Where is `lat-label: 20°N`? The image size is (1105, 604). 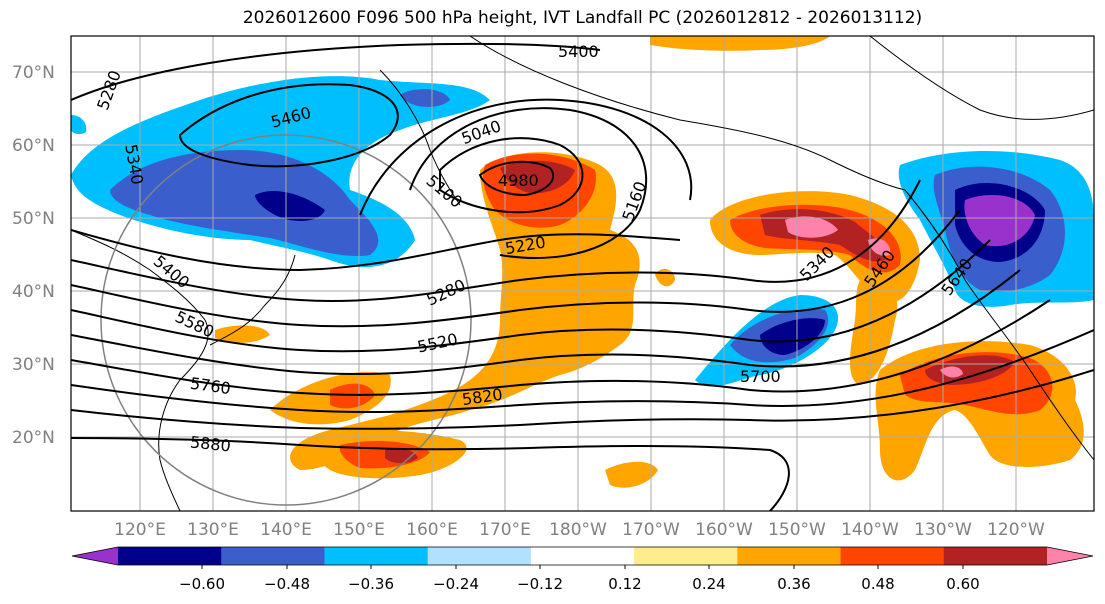 lat-label: 20°N is located at coordinates (33, 438).